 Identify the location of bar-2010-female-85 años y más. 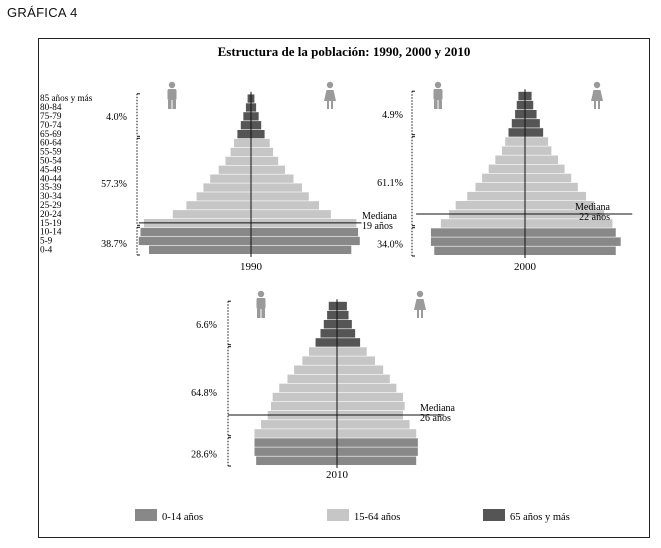
(342, 306).